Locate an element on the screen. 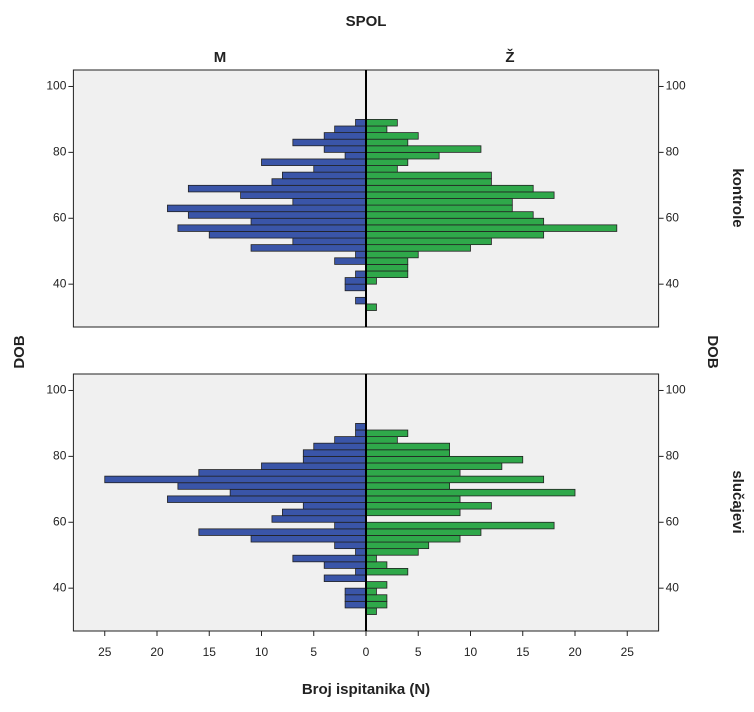 The image size is (754, 712). x-tick-label: 5 is located at coordinates (313, 652).